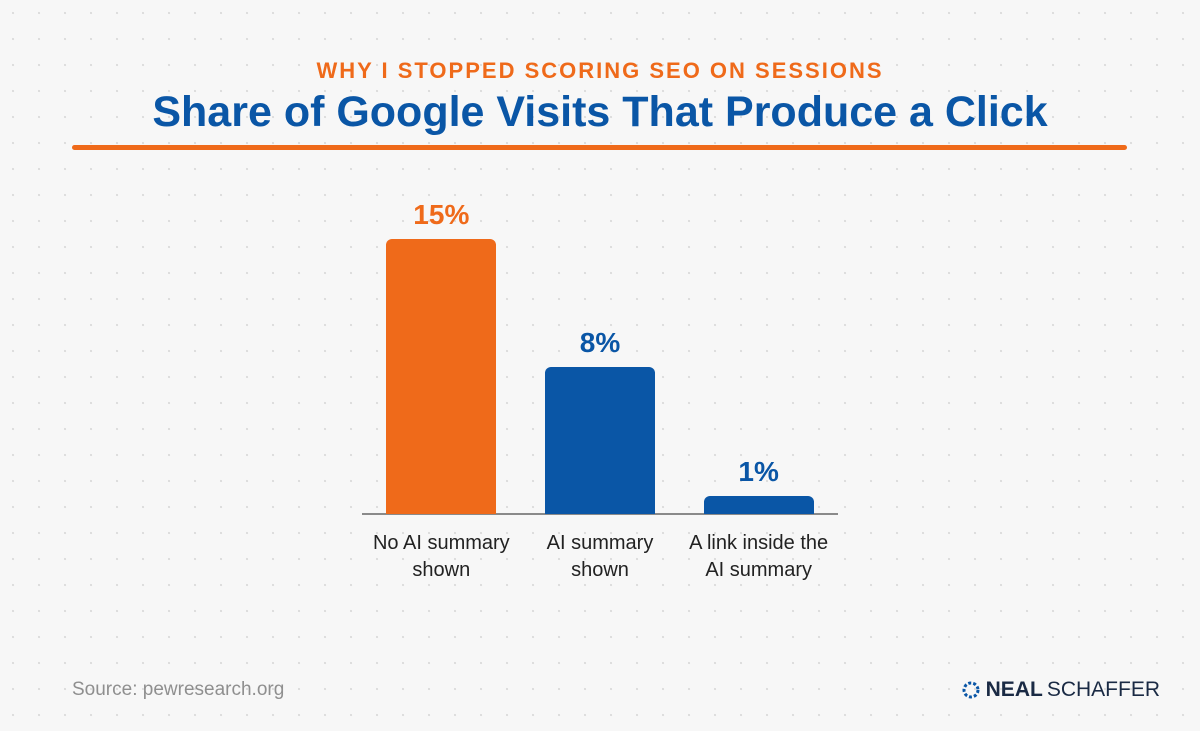 This screenshot has width=1200, height=731. I want to click on value-label: 8%, so click(600, 343).